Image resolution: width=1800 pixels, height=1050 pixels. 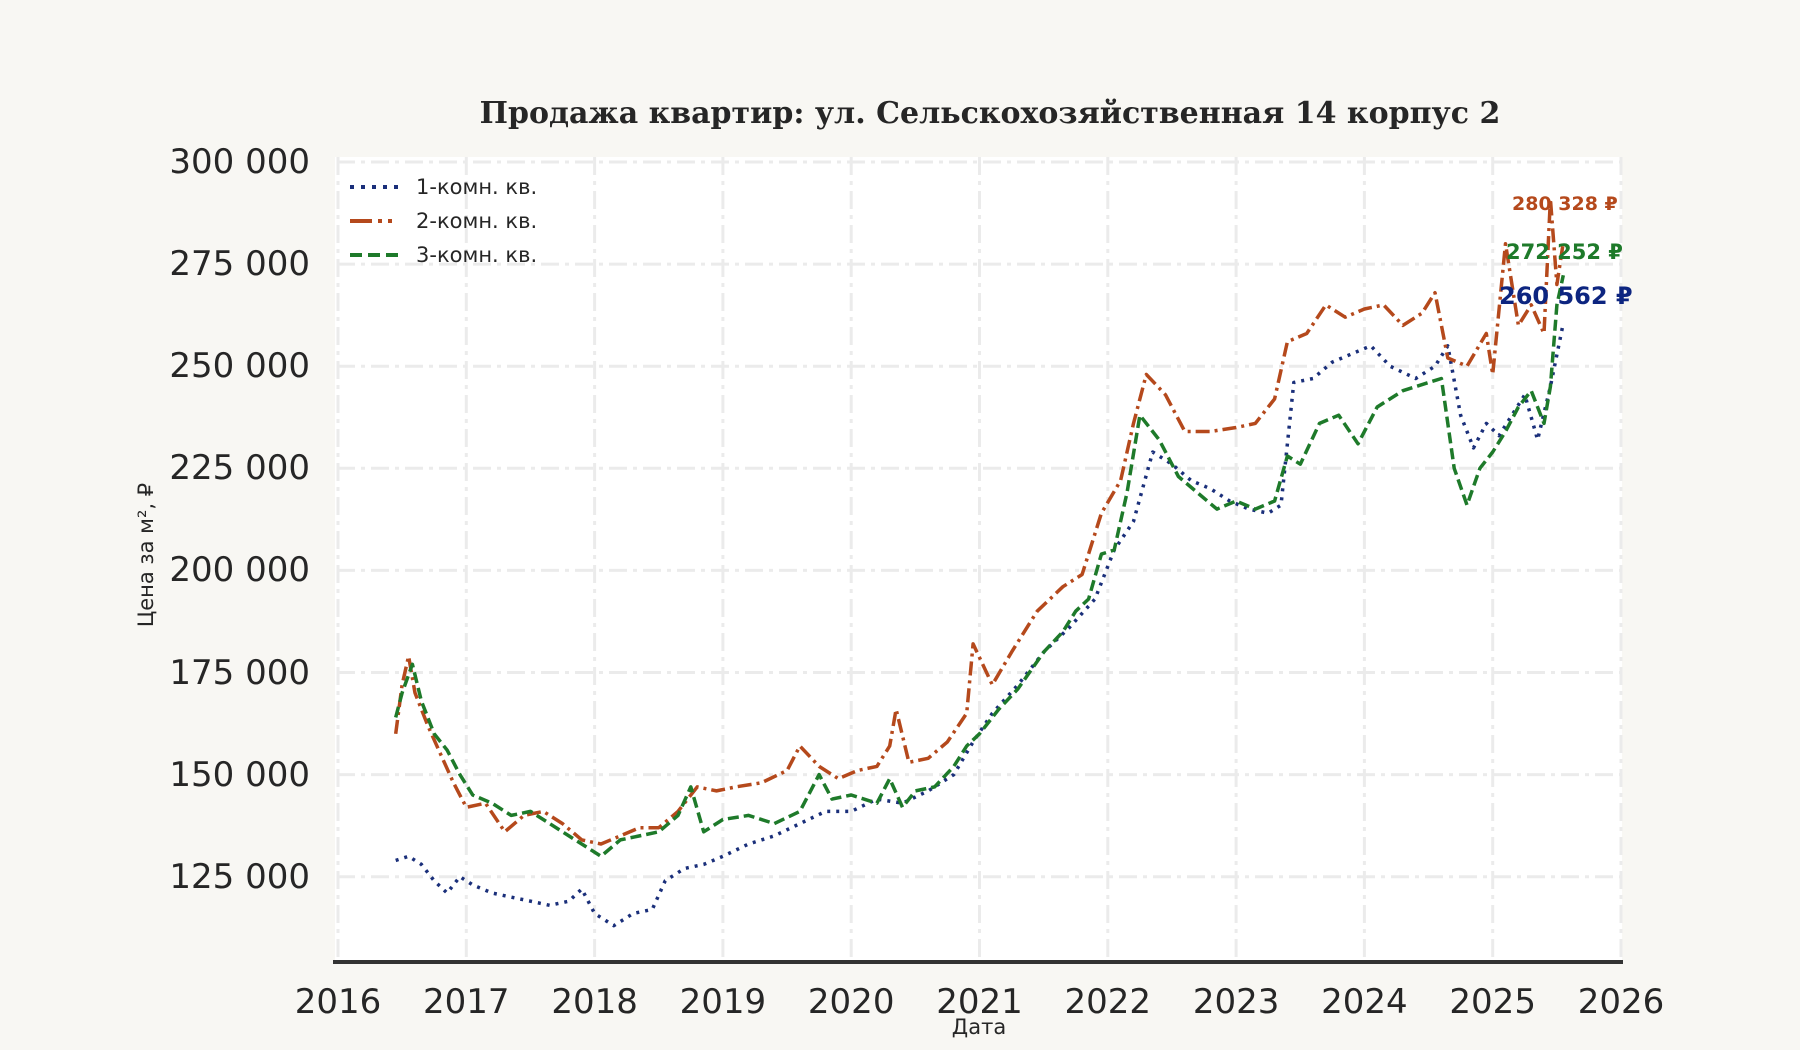 I want to click on legend-label: 1-комн. кв., so click(x=477, y=187).